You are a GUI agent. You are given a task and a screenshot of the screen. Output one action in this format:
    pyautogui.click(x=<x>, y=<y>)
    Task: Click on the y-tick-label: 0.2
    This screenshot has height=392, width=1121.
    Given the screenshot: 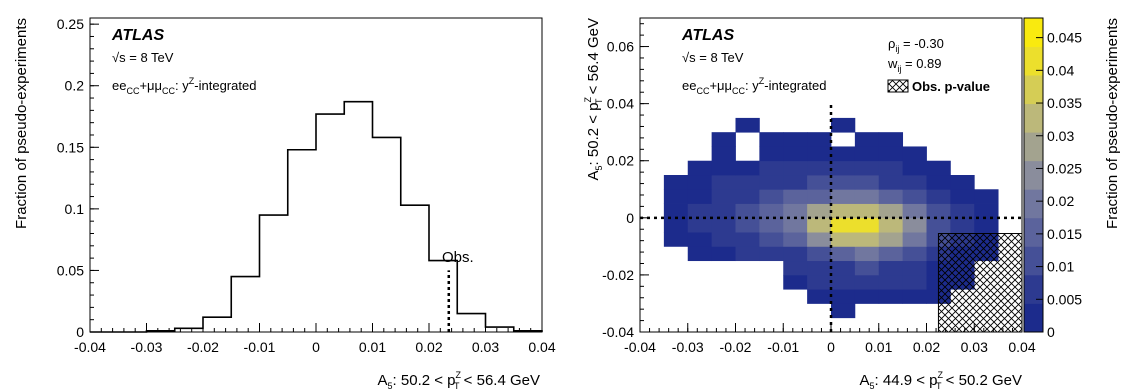 What is the action you would take?
    pyautogui.click(x=75, y=86)
    